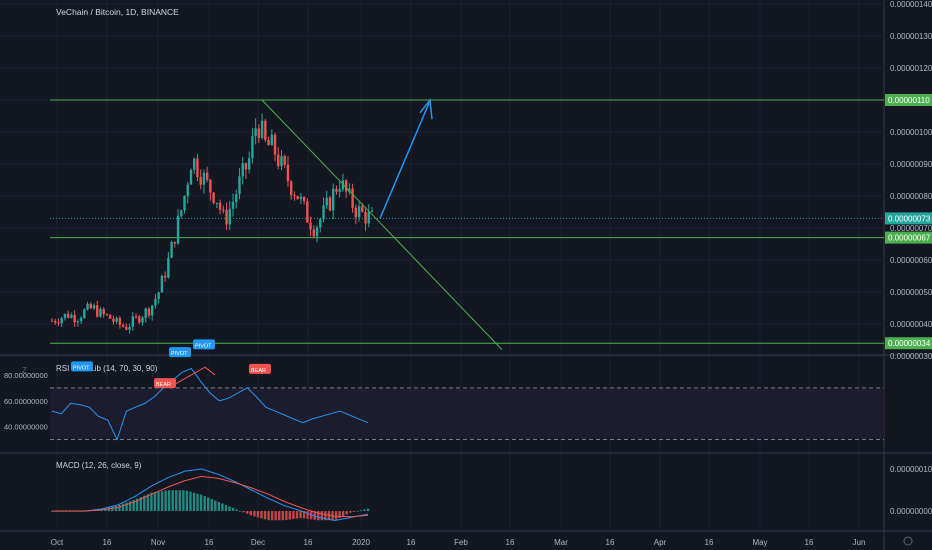  Describe the element at coordinates (26, 401) in the screenshot. I see `rsi-tick-label: 60.00000000` at that location.